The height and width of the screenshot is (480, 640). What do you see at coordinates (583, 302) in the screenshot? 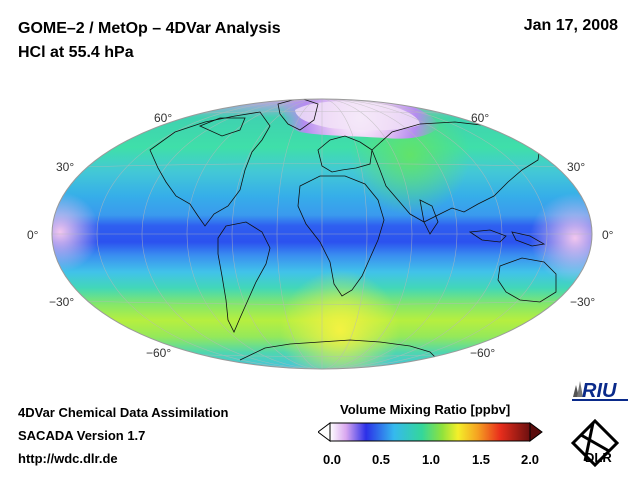
I see `lat-label-s30-right: −30°` at bounding box center [583, 302].